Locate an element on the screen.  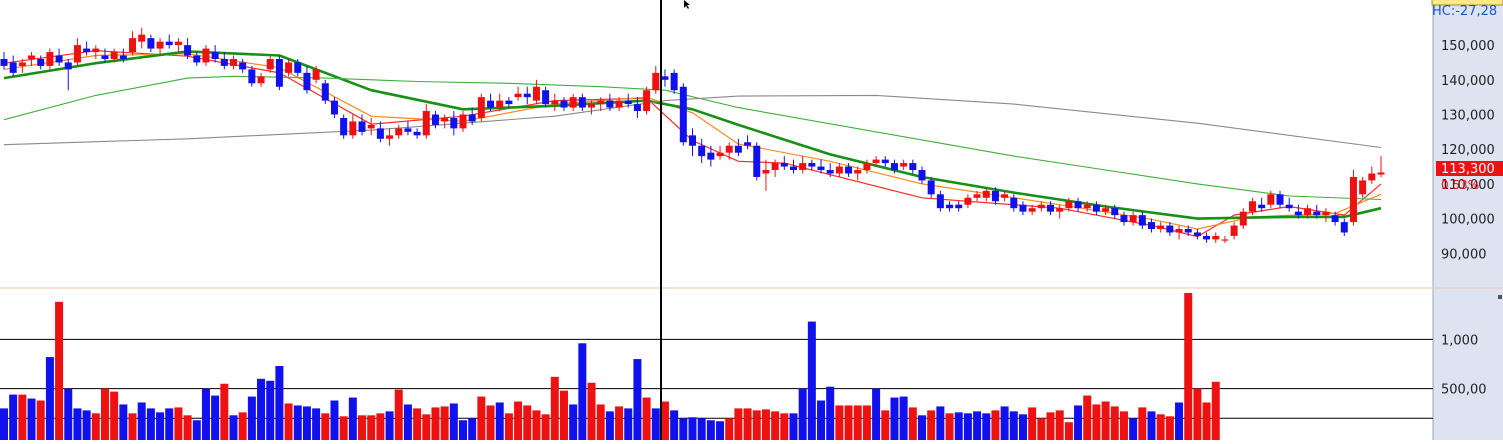
price-tick-label: 130,000 is located at coordinates (1468, 116).